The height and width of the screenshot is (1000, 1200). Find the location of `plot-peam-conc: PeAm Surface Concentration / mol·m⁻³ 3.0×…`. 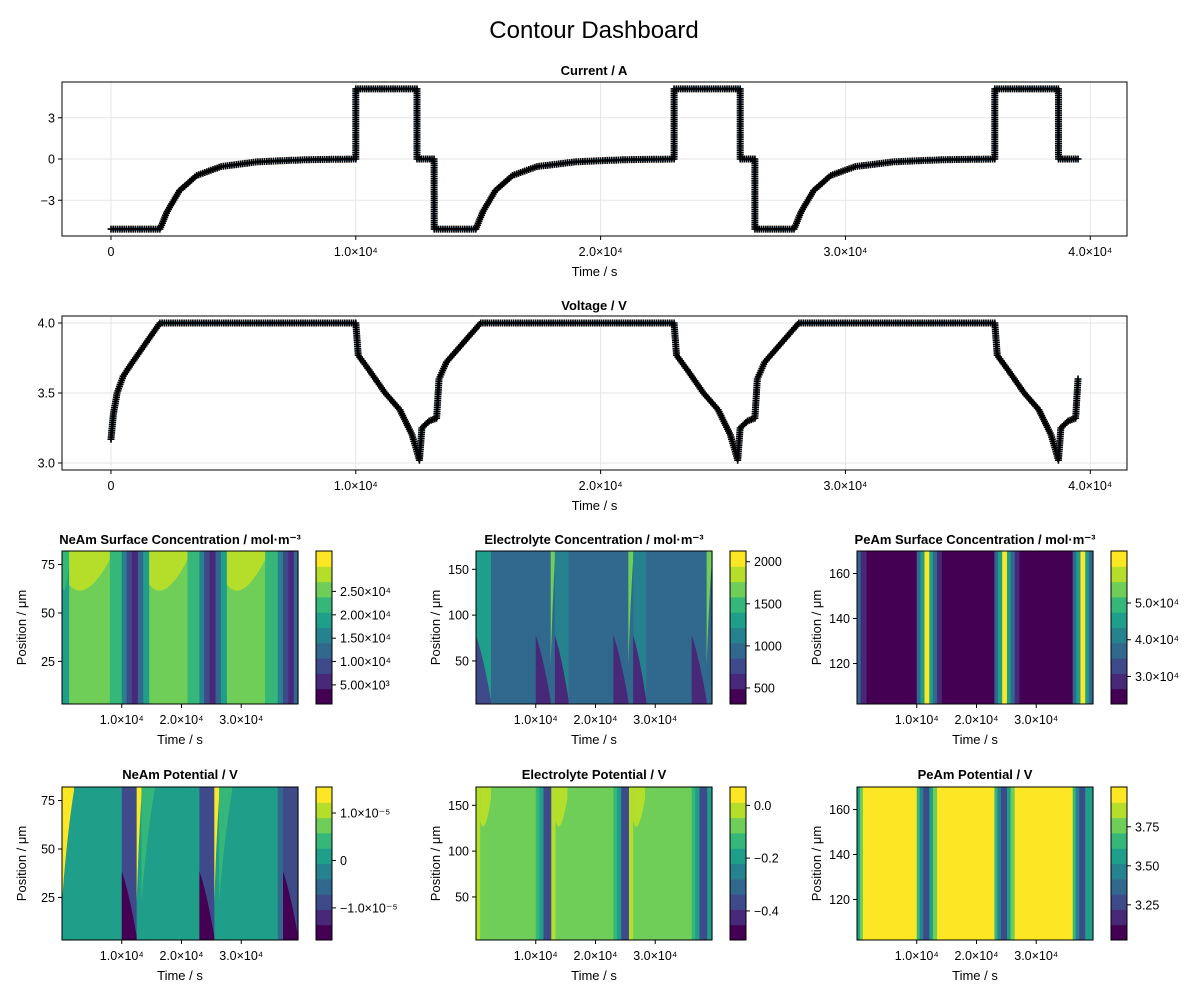

plot-peam-conc: PeAm Surface Concentration / mol·m⁻³ 3.0×… is located at coordinates (994, 639).